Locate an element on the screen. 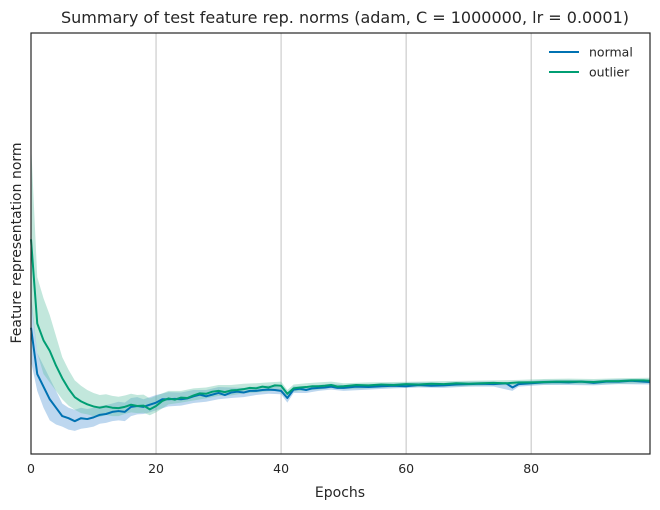  legend: normal outlier is located at coordinates (591, 62).